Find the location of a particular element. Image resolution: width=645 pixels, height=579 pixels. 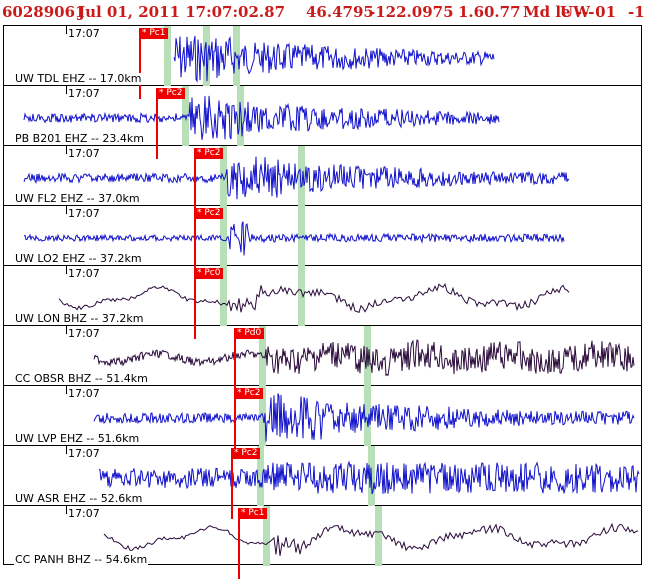

station-label: PB B201 EHZ -- 23.4km is located at coordinates (79, 138).